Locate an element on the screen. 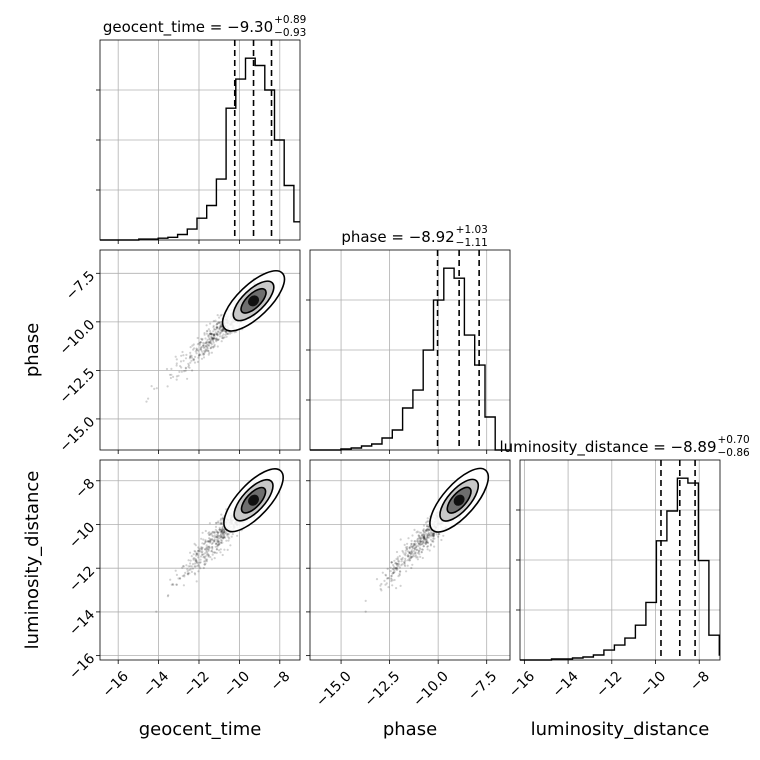 The height and width of the screenshot is (760, 760). title-main: phase = −8.92 is located at coordinates (397, 237).